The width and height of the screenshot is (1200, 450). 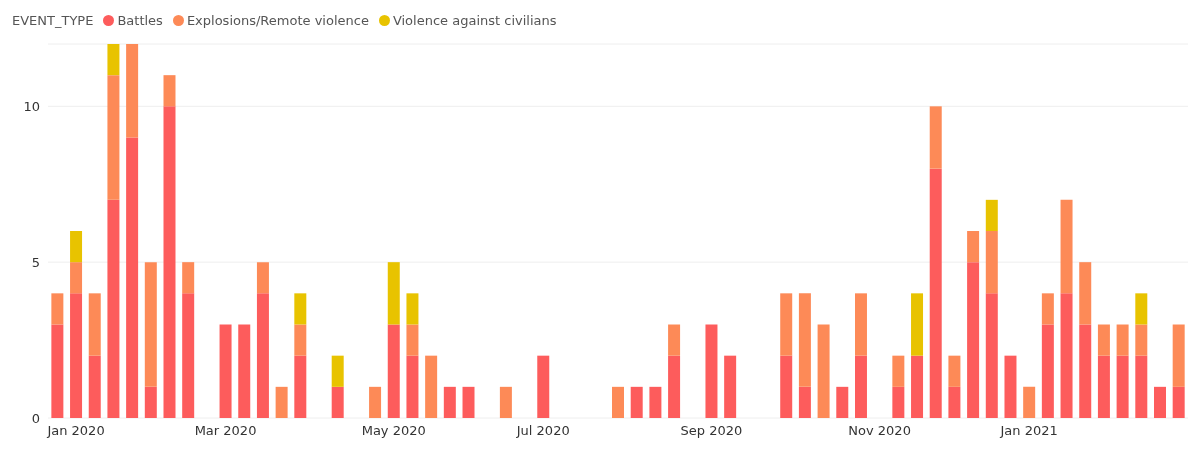 I want to click on x-tick-label: May 2020, so click(x=393, y=431).